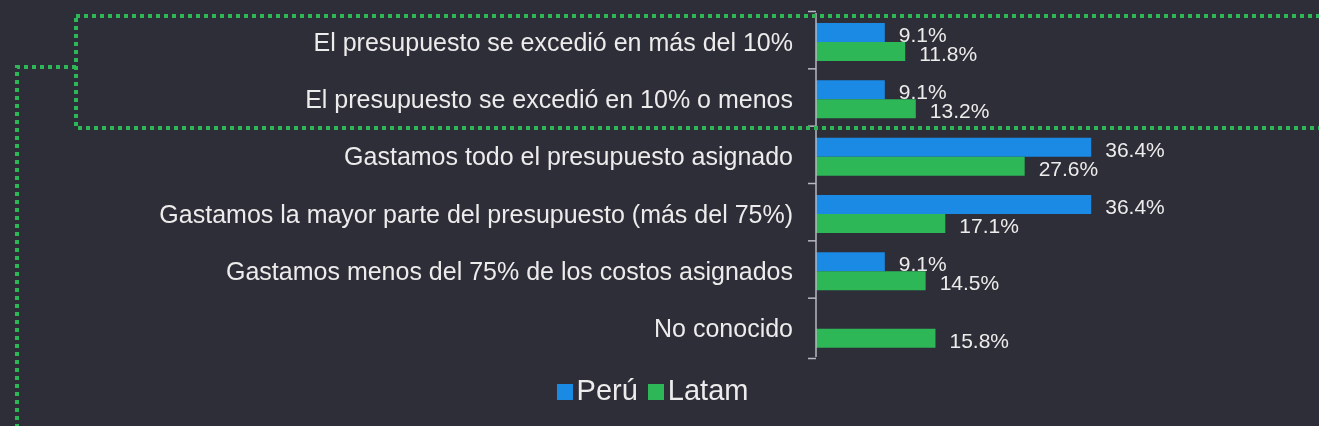 This screenshot has height=426, width=1319. I want to click on data-label: 15.8%, so click(979, 340).